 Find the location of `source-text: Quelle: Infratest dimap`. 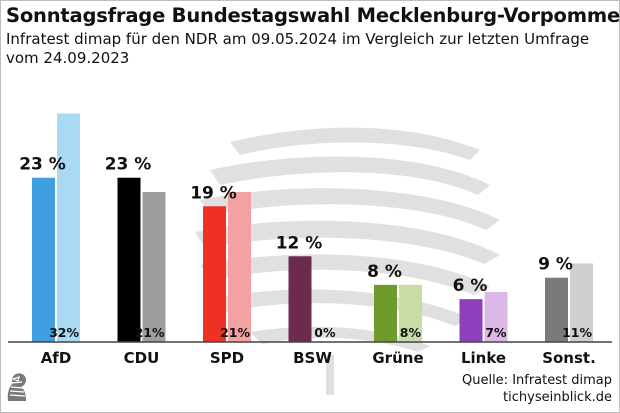

source-text: Quelle: Infratest dimap is located at coordinates (536, 380).